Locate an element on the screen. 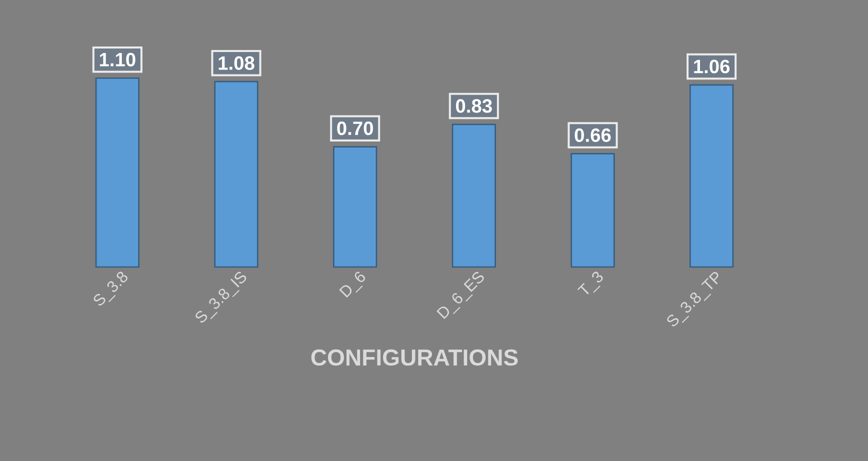 The height and width of the screenshot is (461, 868). data-label: 0.83 is located at coordinates (474, 106).